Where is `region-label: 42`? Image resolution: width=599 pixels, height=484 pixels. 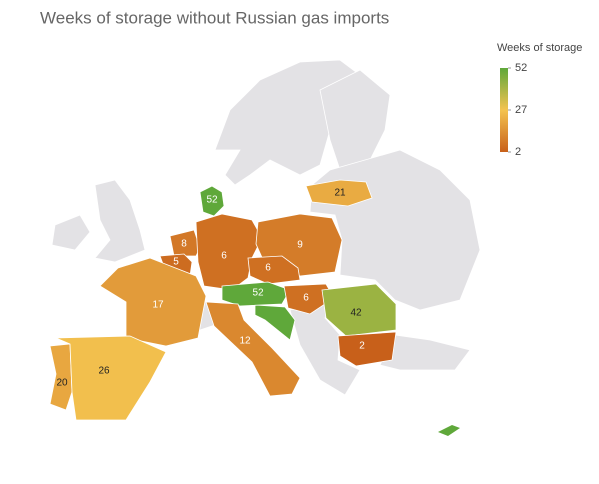
region-label: 42 is located at coordinates (356, 313).